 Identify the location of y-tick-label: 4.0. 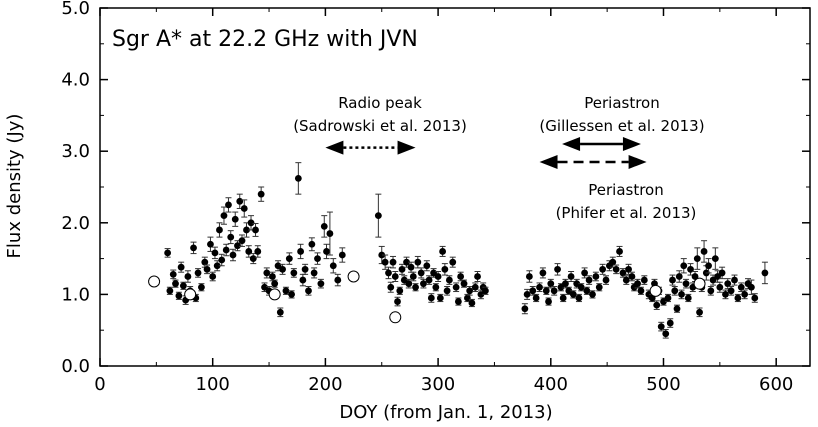
(75, 80).